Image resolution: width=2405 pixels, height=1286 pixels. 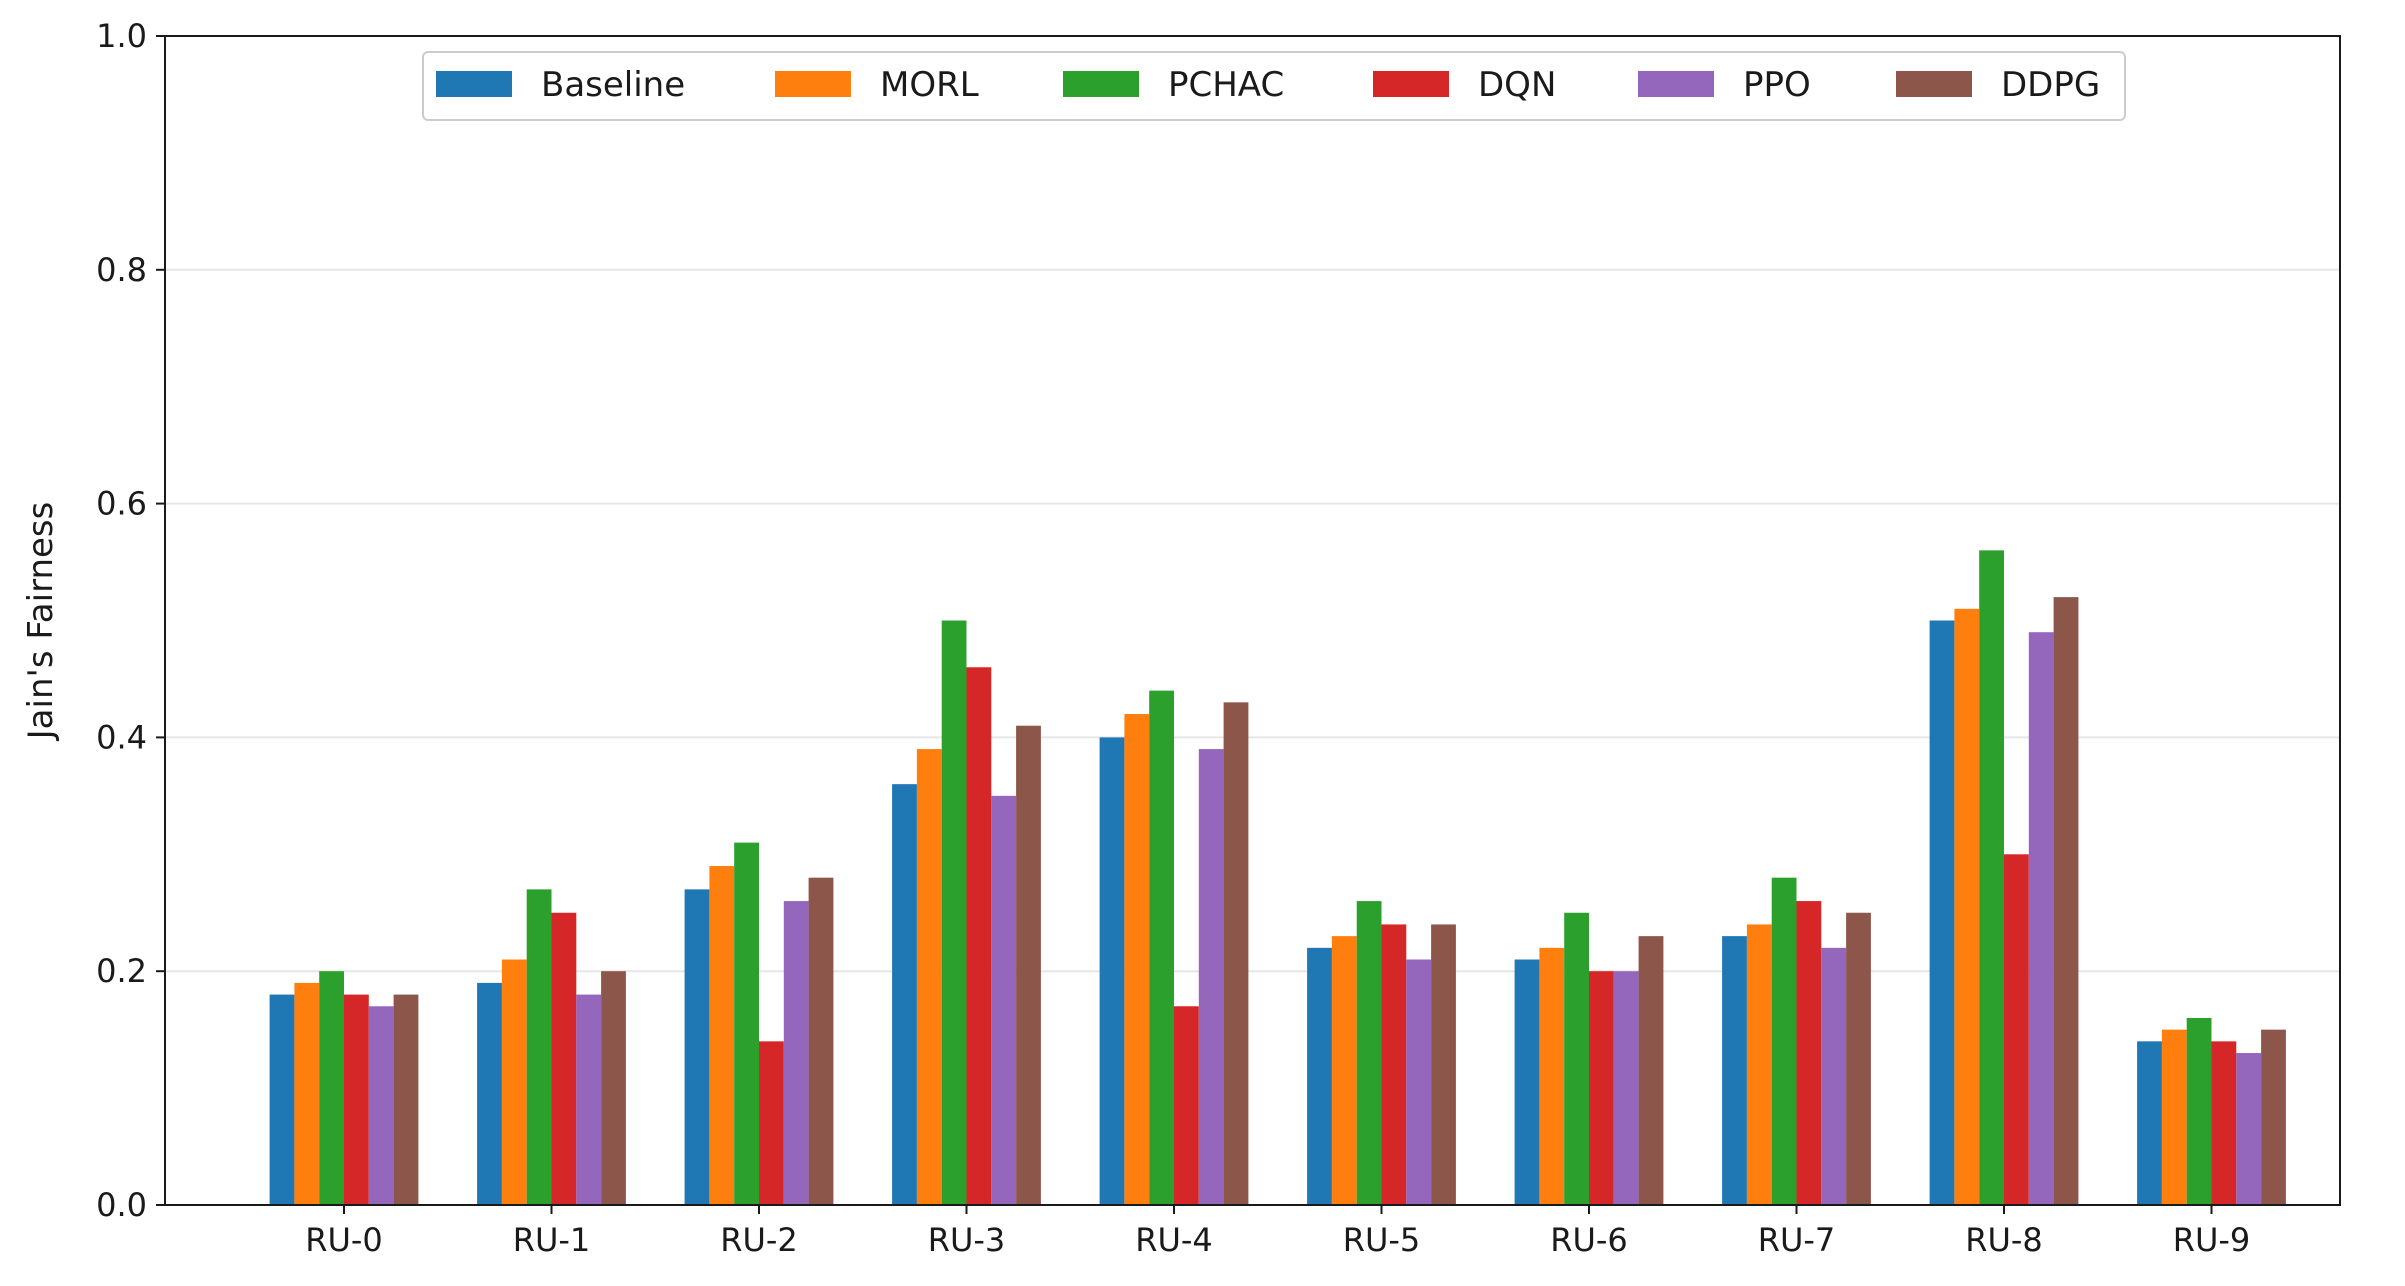 What do you see at coordinates (2212, 1240) in the screenshot?
I see `x-tick-label: RU-9` at bounding box center [2212, 1240].